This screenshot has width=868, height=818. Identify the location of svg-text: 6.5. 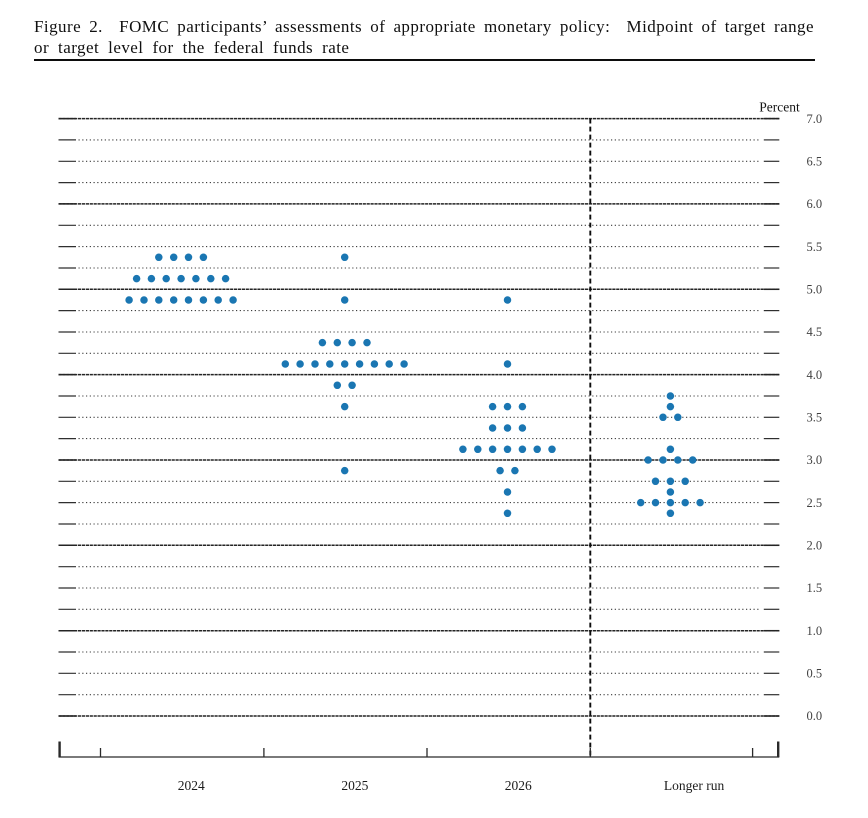
(815, 162).